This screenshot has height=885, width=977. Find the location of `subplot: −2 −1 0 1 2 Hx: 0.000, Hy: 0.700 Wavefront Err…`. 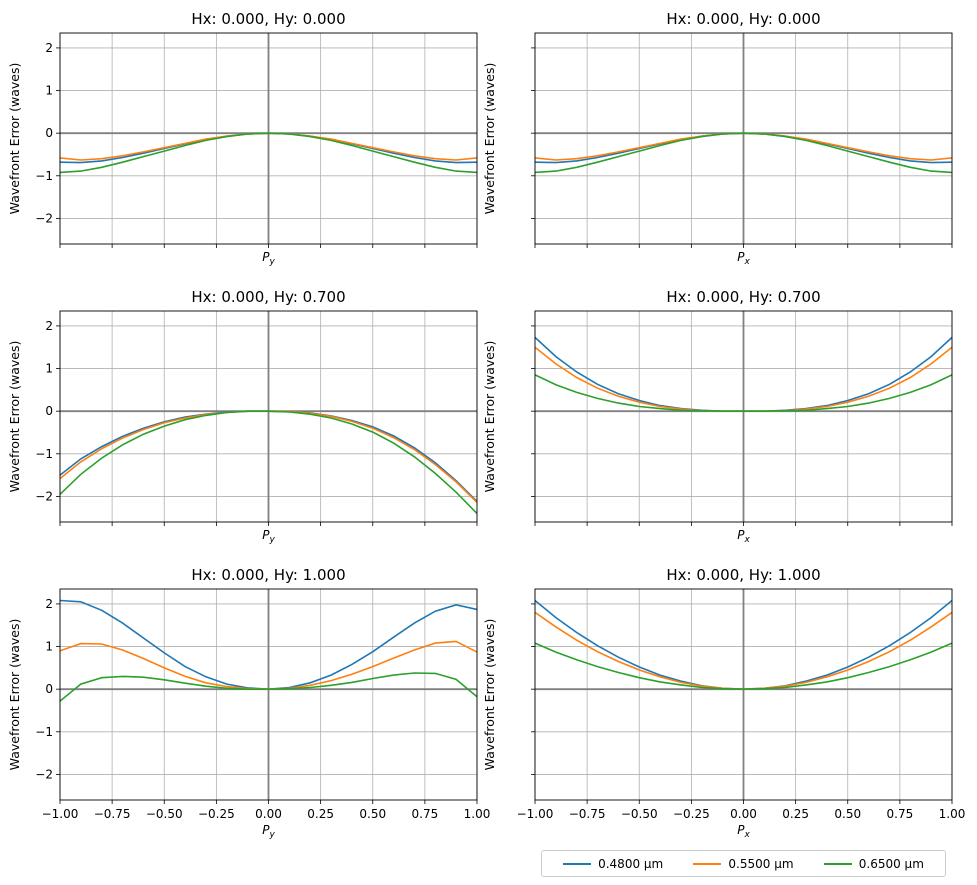

subplot: −2 −1 0 1 2 Hx: 0.000, Hy: 0.700 Wavefront Err… is located at coordinates (242, 416).